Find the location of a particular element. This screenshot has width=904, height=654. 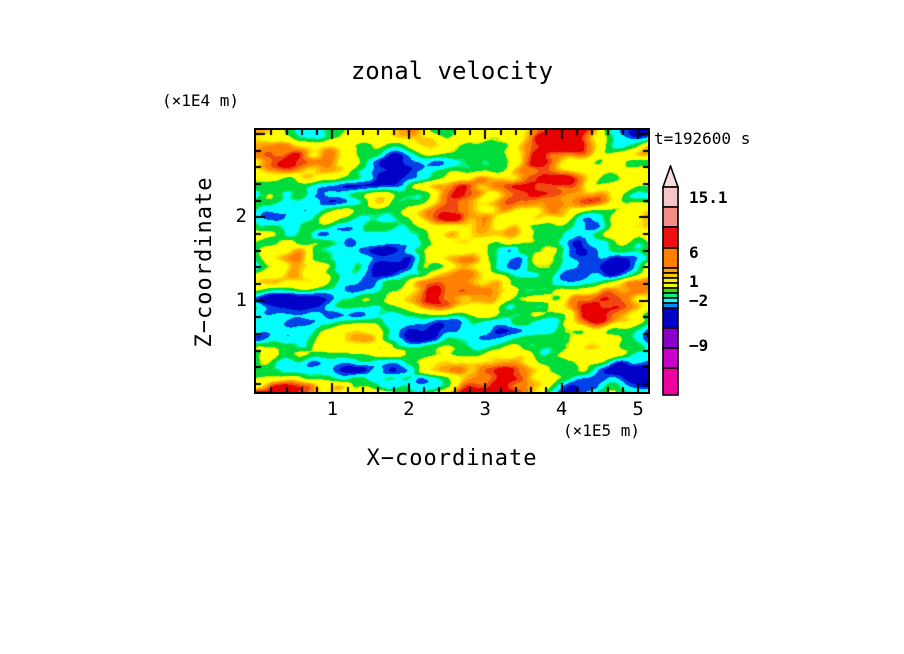

plot-title: zonal velocity is located at coordinates (452, 71).